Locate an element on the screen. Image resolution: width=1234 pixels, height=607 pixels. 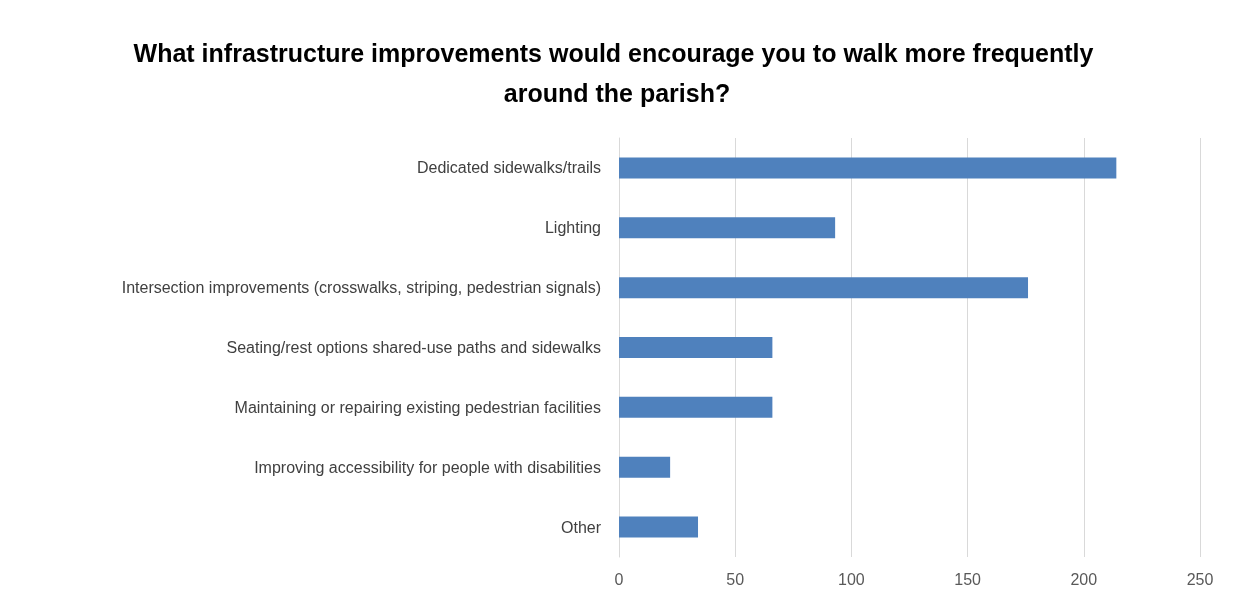
y-tick-label: Maintaining or repairing existing pedestrian facilities is located at coordinates (417, 407).